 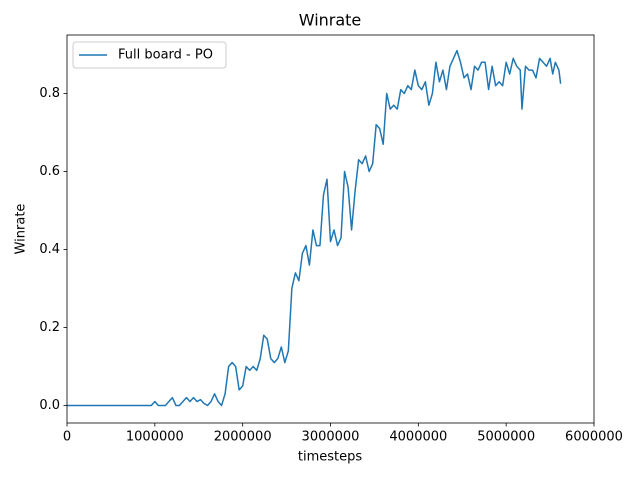 I want to click on x-tick-label: 4000000, so click(x=418, y=437).